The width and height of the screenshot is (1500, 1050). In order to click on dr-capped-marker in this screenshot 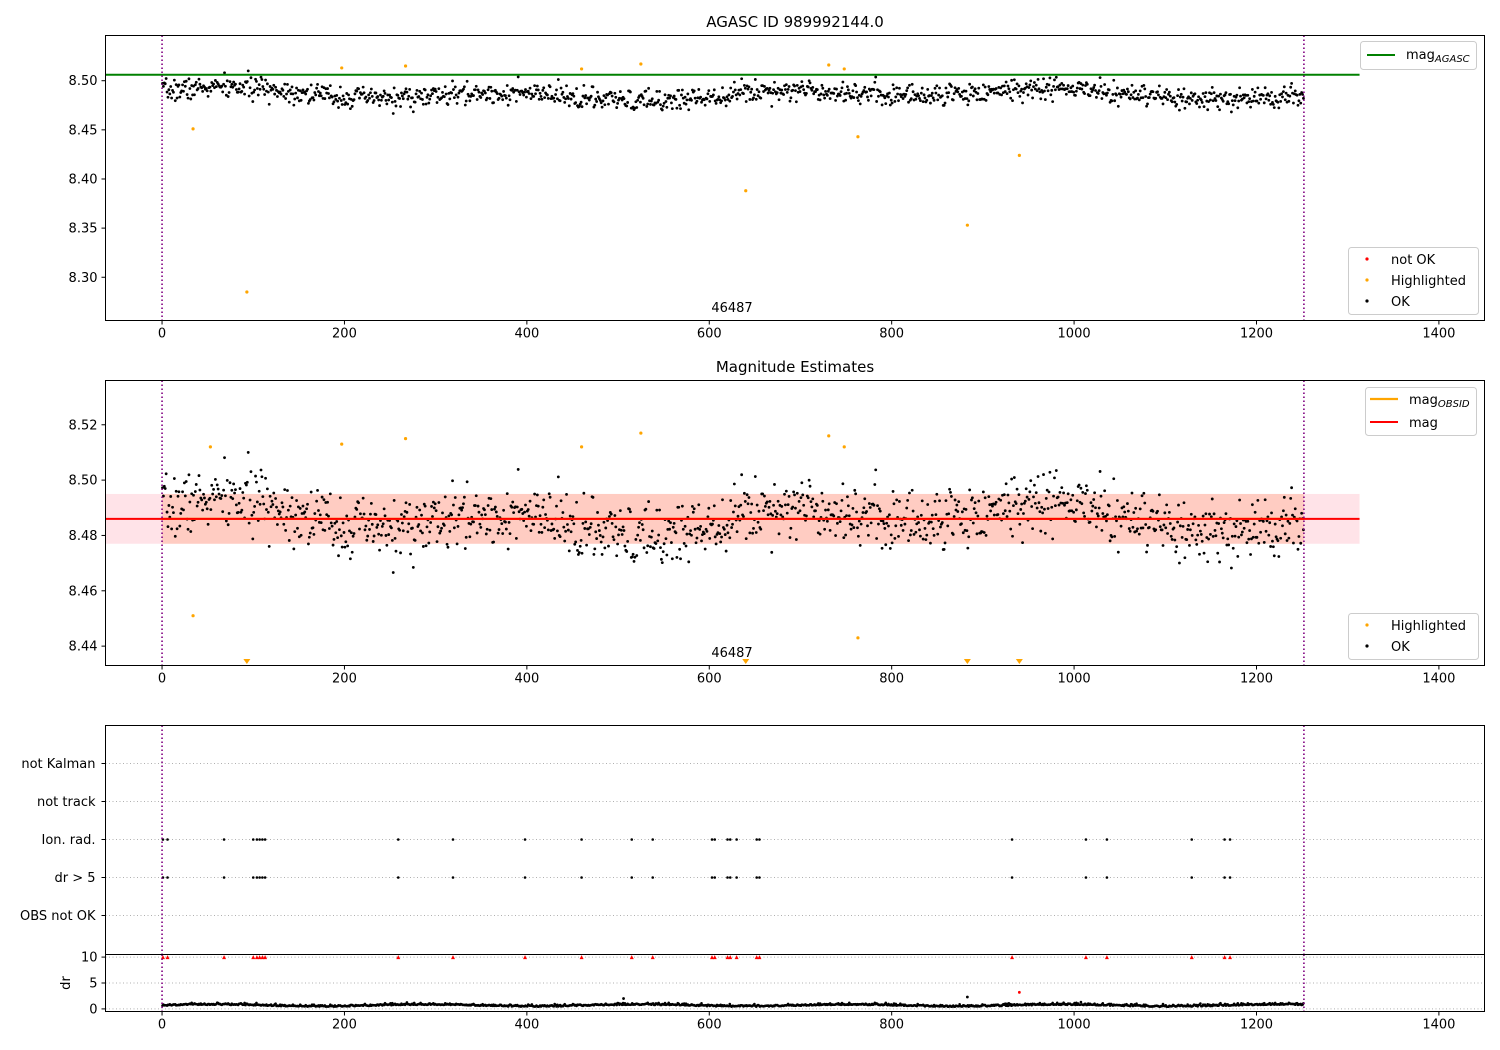, I will do `click(727, 957)`.